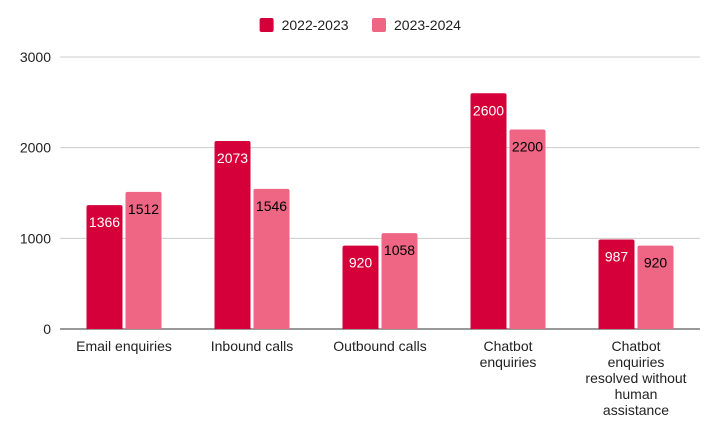  What do you see at coordinates (636, 410) in the screenshot?
I see `x-category-label: assistance` at bounding box center [636, 410].